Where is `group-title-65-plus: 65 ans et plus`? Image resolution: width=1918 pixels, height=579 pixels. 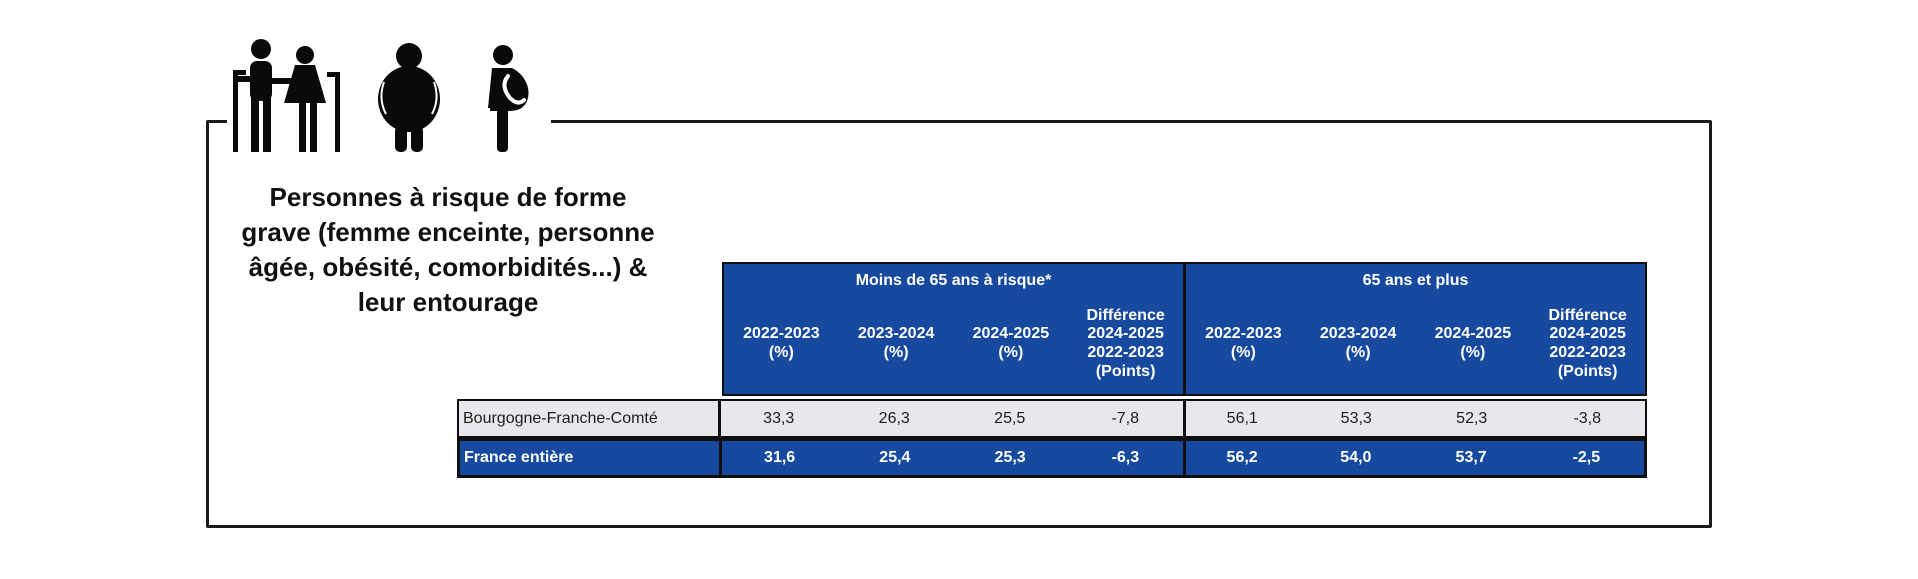 group-title-65-plus: 65 ans et plus is located at coordinates (1415, 280).